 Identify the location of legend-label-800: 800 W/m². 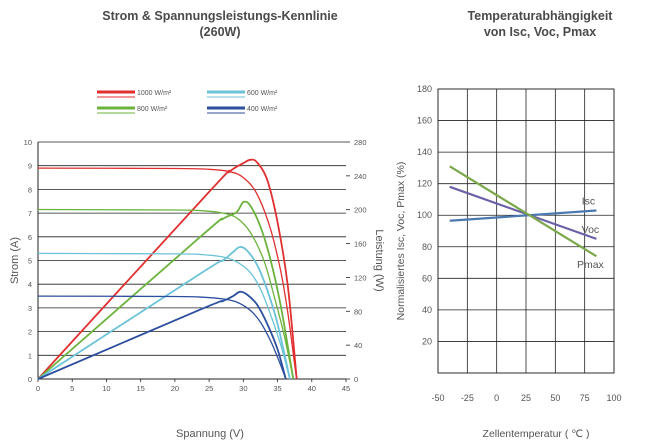
(152, 109).